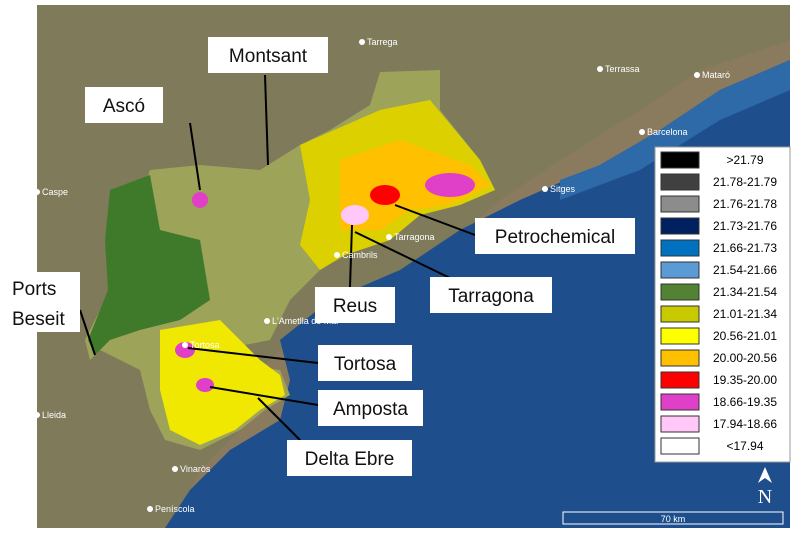 This screenshot has height=535, width=800. Describe the element at coordinates (745, 226) in the screenshot. I see `legend-label: 21.73-21.76` at that location.